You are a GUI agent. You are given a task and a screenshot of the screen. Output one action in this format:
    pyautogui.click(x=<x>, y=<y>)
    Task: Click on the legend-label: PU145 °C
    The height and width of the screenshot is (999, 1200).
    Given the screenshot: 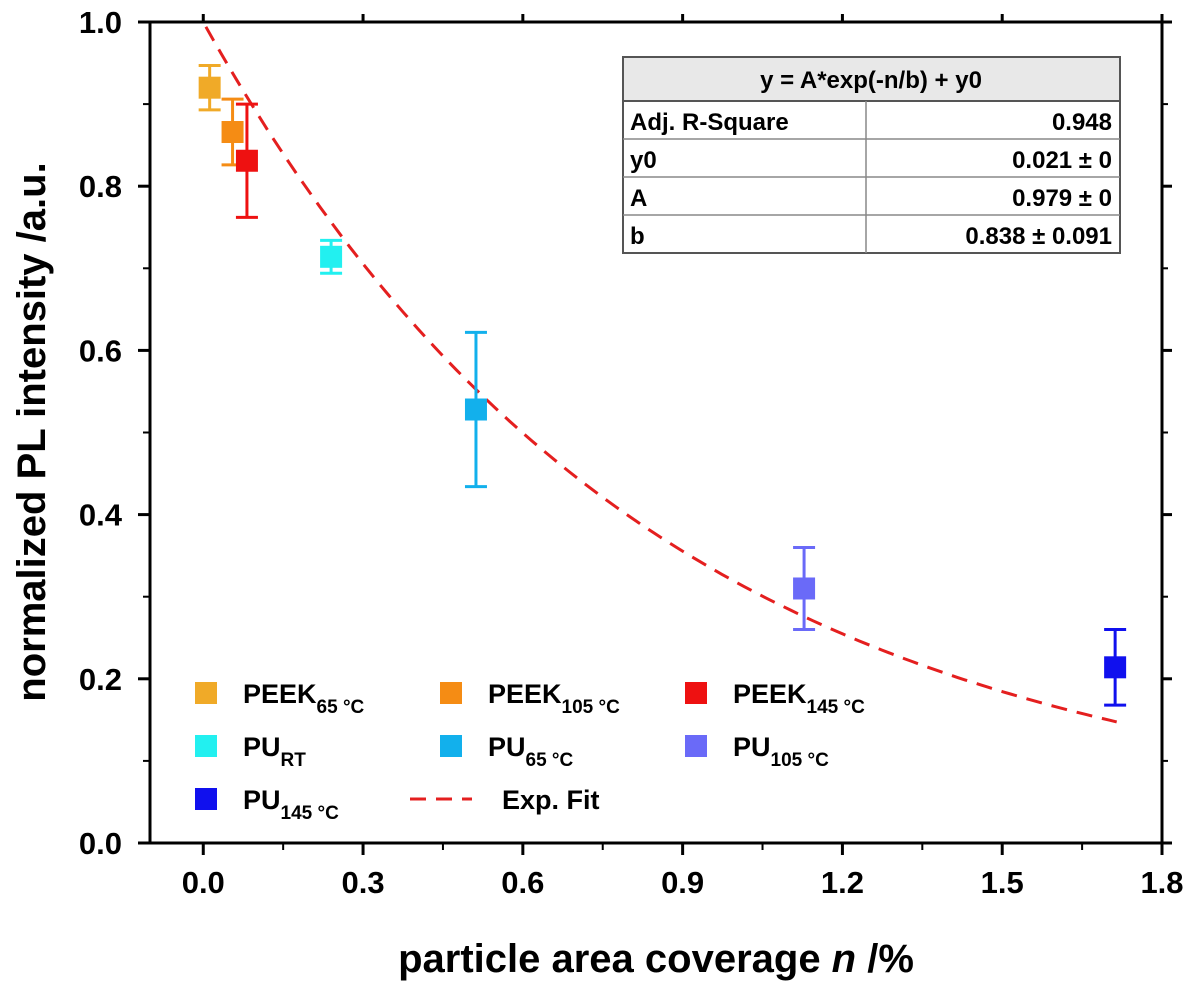 What is the action you would take?
    pyautogui.click(x=291, y=804)
    